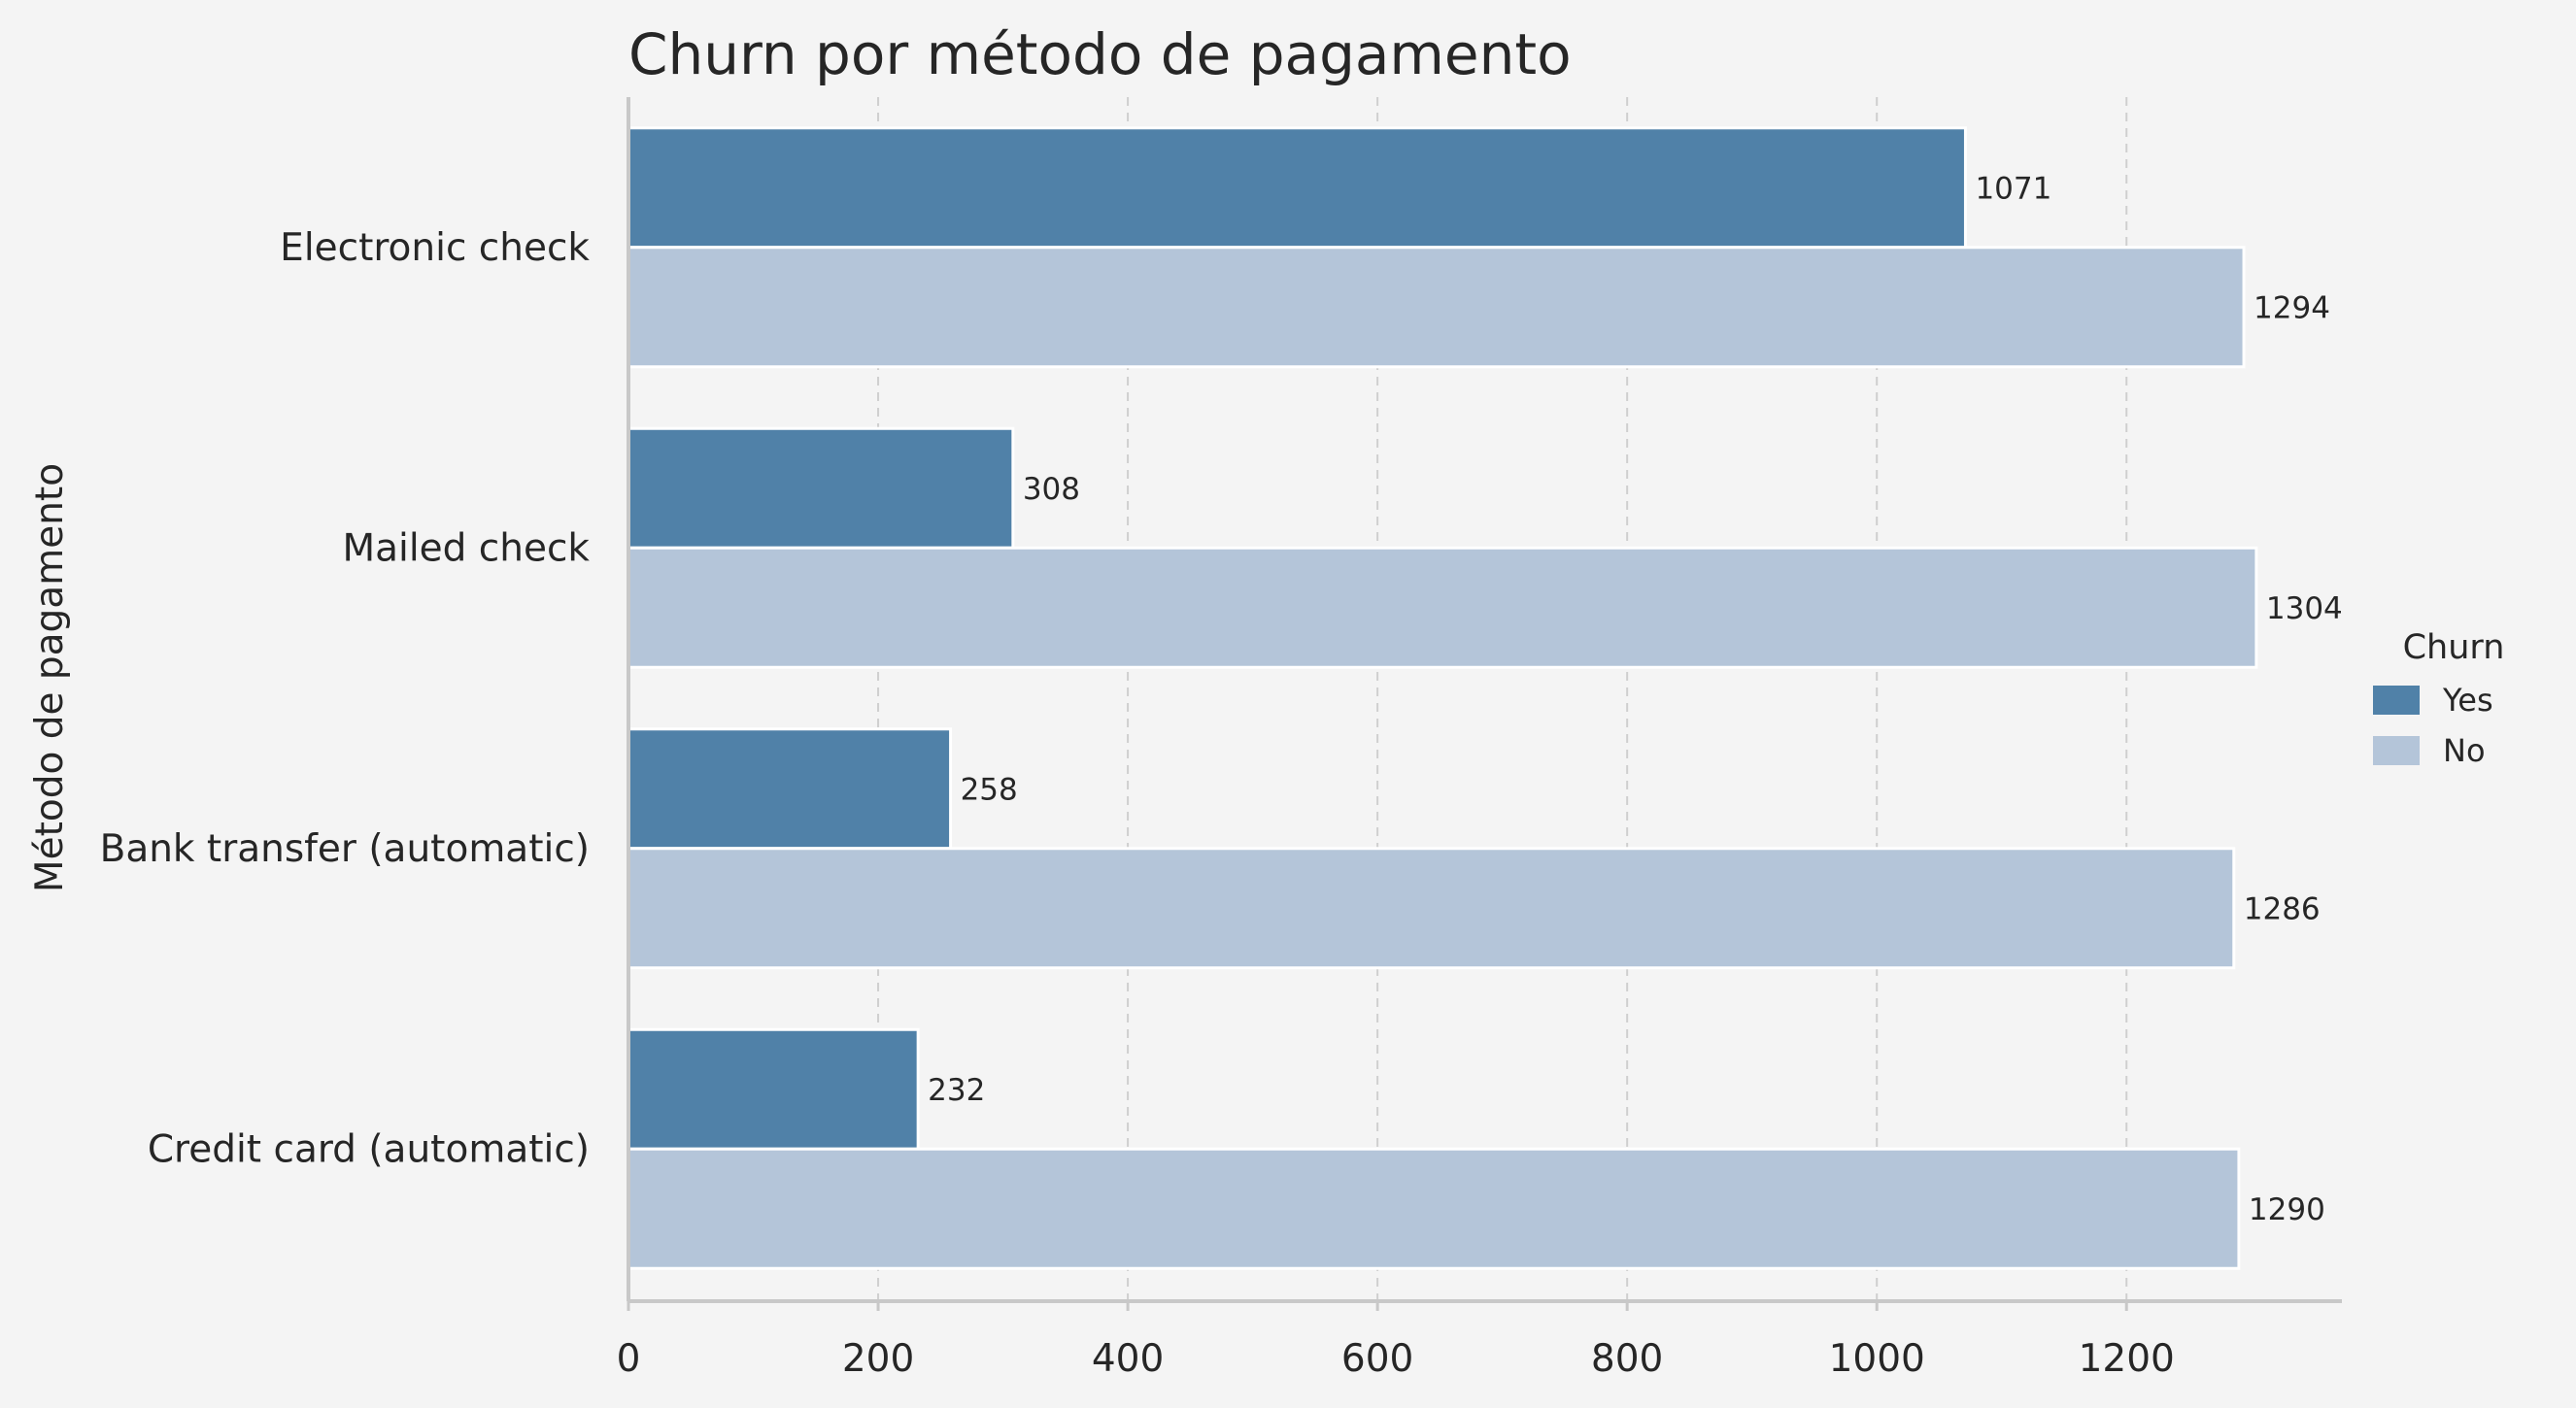 The height and width of the screenshot is (1408, 2576). Describe the element at coordinates (435, 248) in the screenshot. I see `y-tick-label-0: Electronic check` at that location.